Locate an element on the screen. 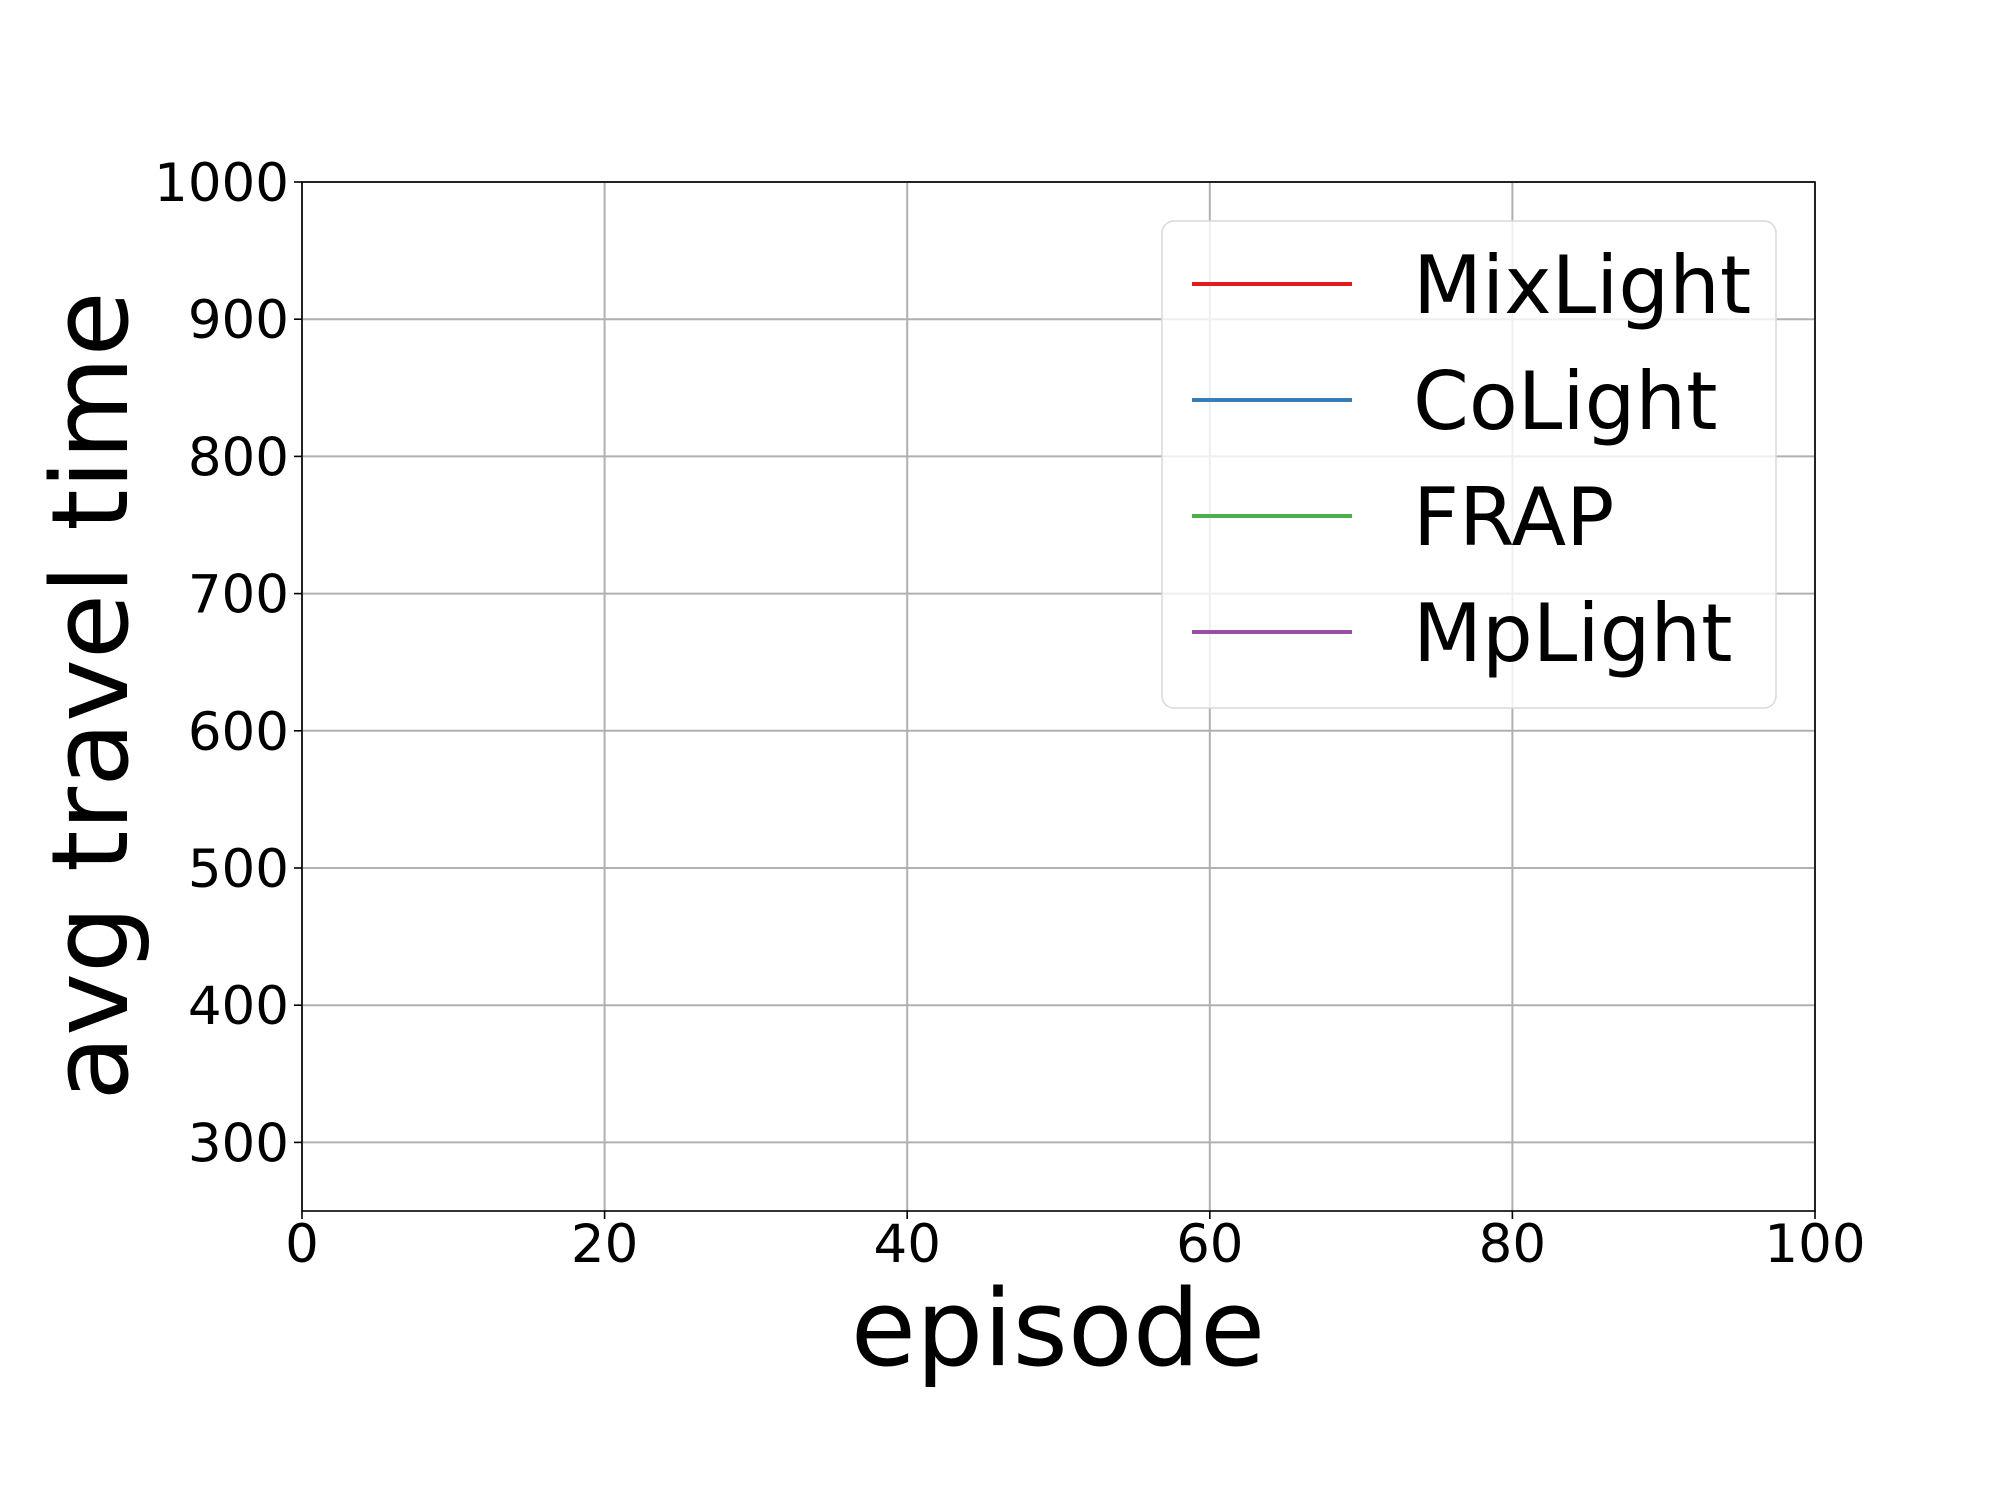 This screenshot has height=1500, width=2000. y-tick-label: 400 is located at coordinates (238, 1006).